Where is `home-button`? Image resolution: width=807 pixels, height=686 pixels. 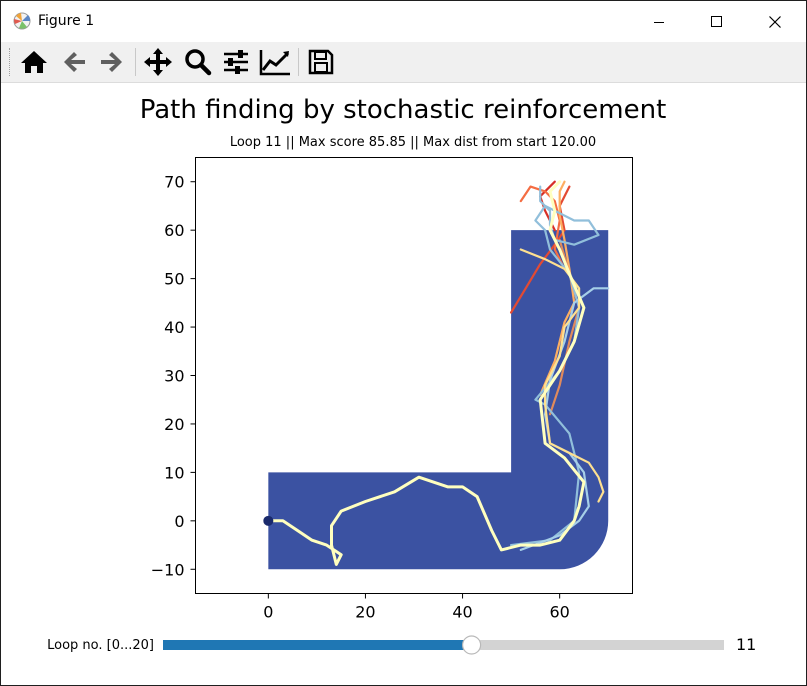 home-button is located at coordinates (34, 62).